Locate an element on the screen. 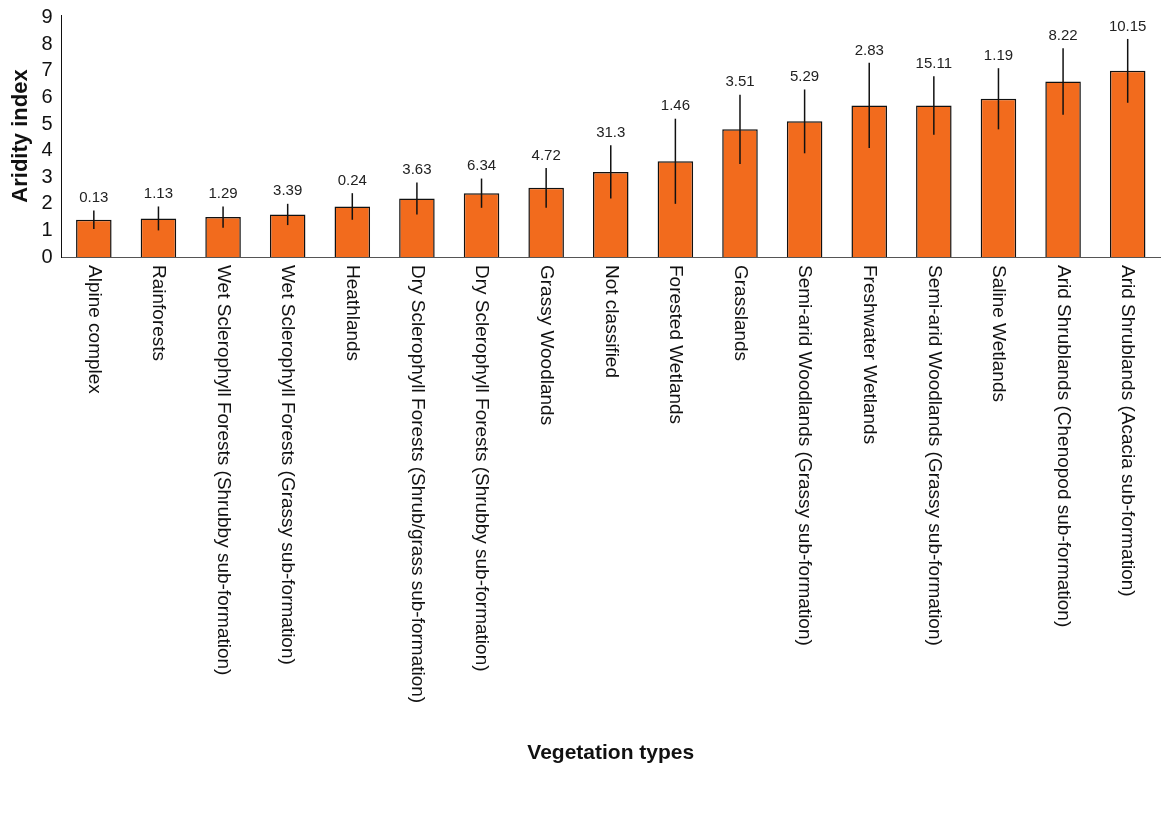  x-tick-label: Freshwater Wetlands is located at coordinates (870, 355).